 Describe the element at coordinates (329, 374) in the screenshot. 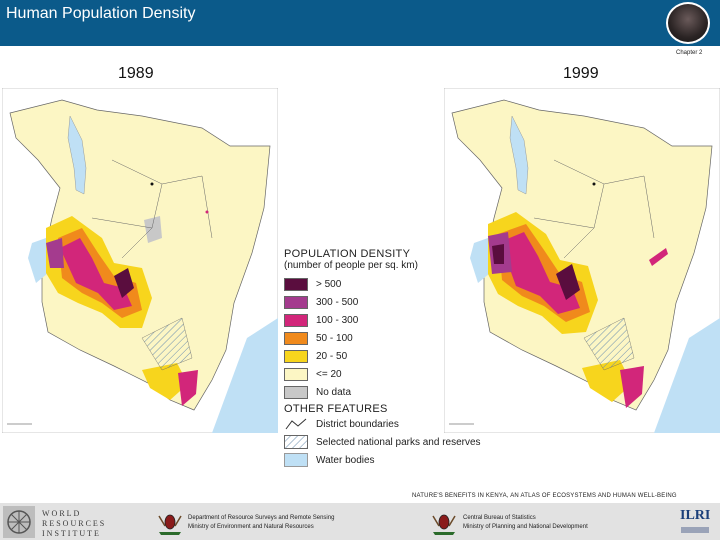

I see `legend-label: <= 20` at that location.